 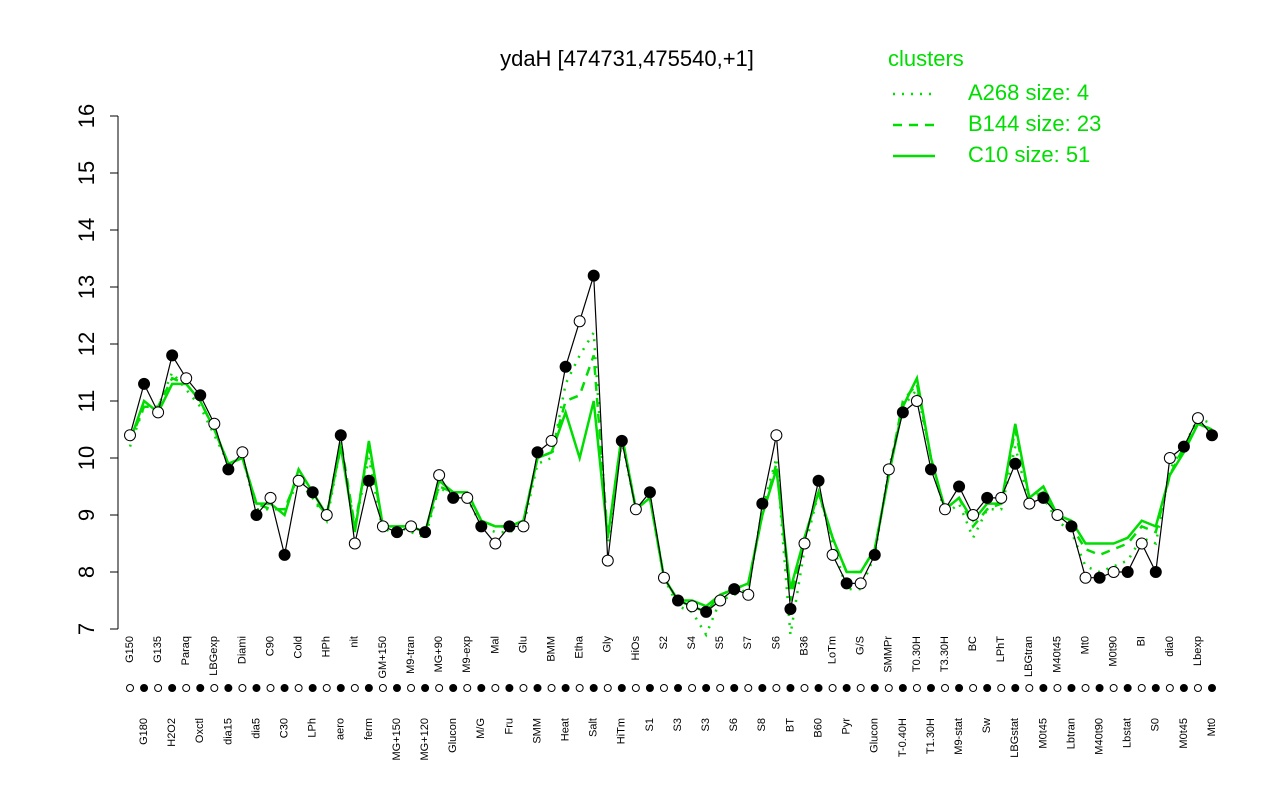 I want to click on x-tick-label: nit, so click(x=355, y=642).